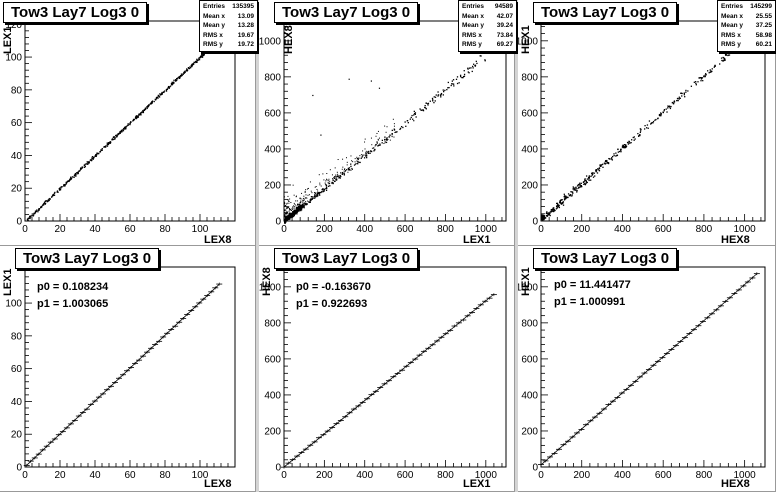 The width and height of the screenshot is (776, 492). What do you see at coordinates (745, 475) in the screenshot?
I see `x-tick-label: 1000` at bounding box center [745, 475].